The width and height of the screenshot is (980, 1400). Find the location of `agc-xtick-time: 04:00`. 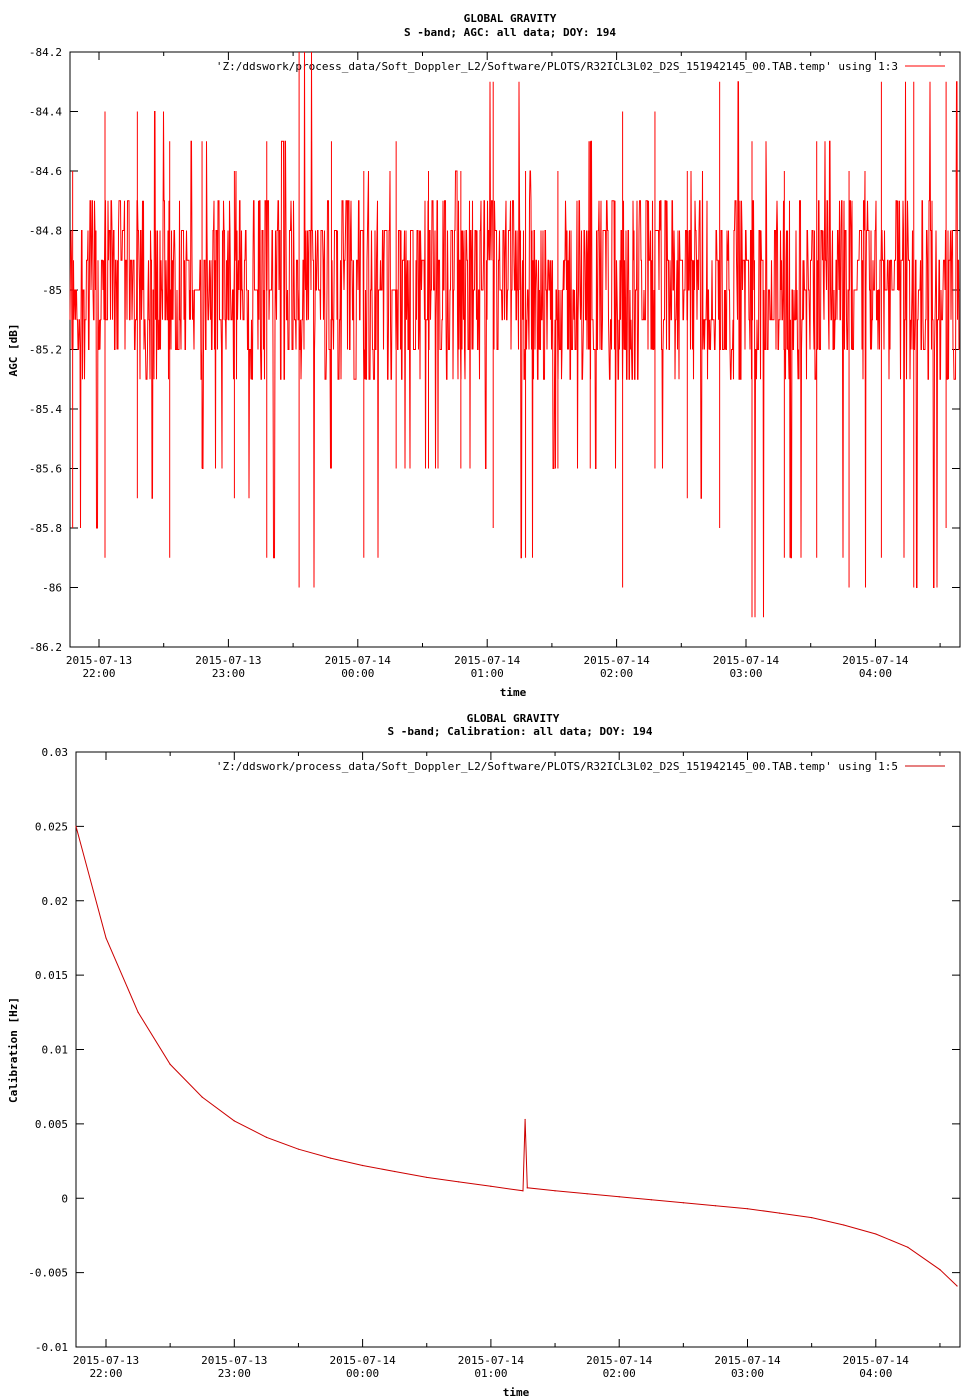

agc-xtick-time: 04:00 is located at coordinates (875, 673).